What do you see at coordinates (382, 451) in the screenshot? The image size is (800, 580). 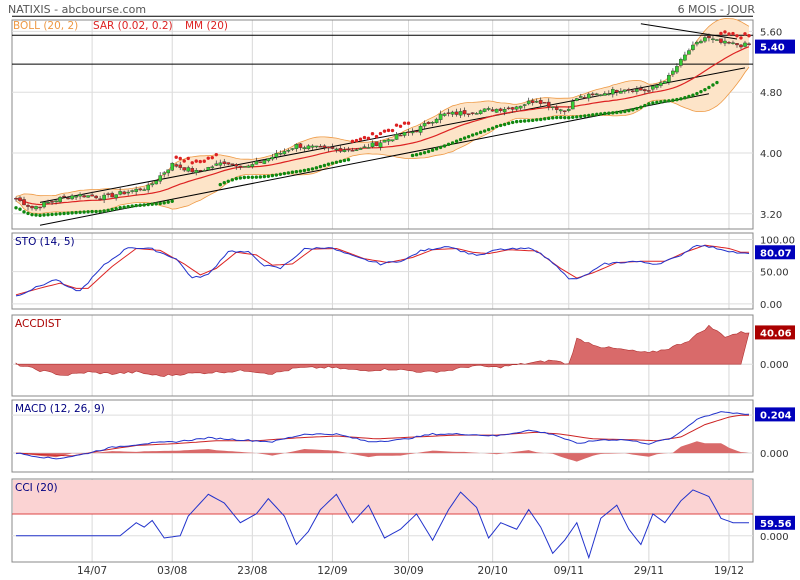 I see `macd-histogram` at bounding box center [382, 451].